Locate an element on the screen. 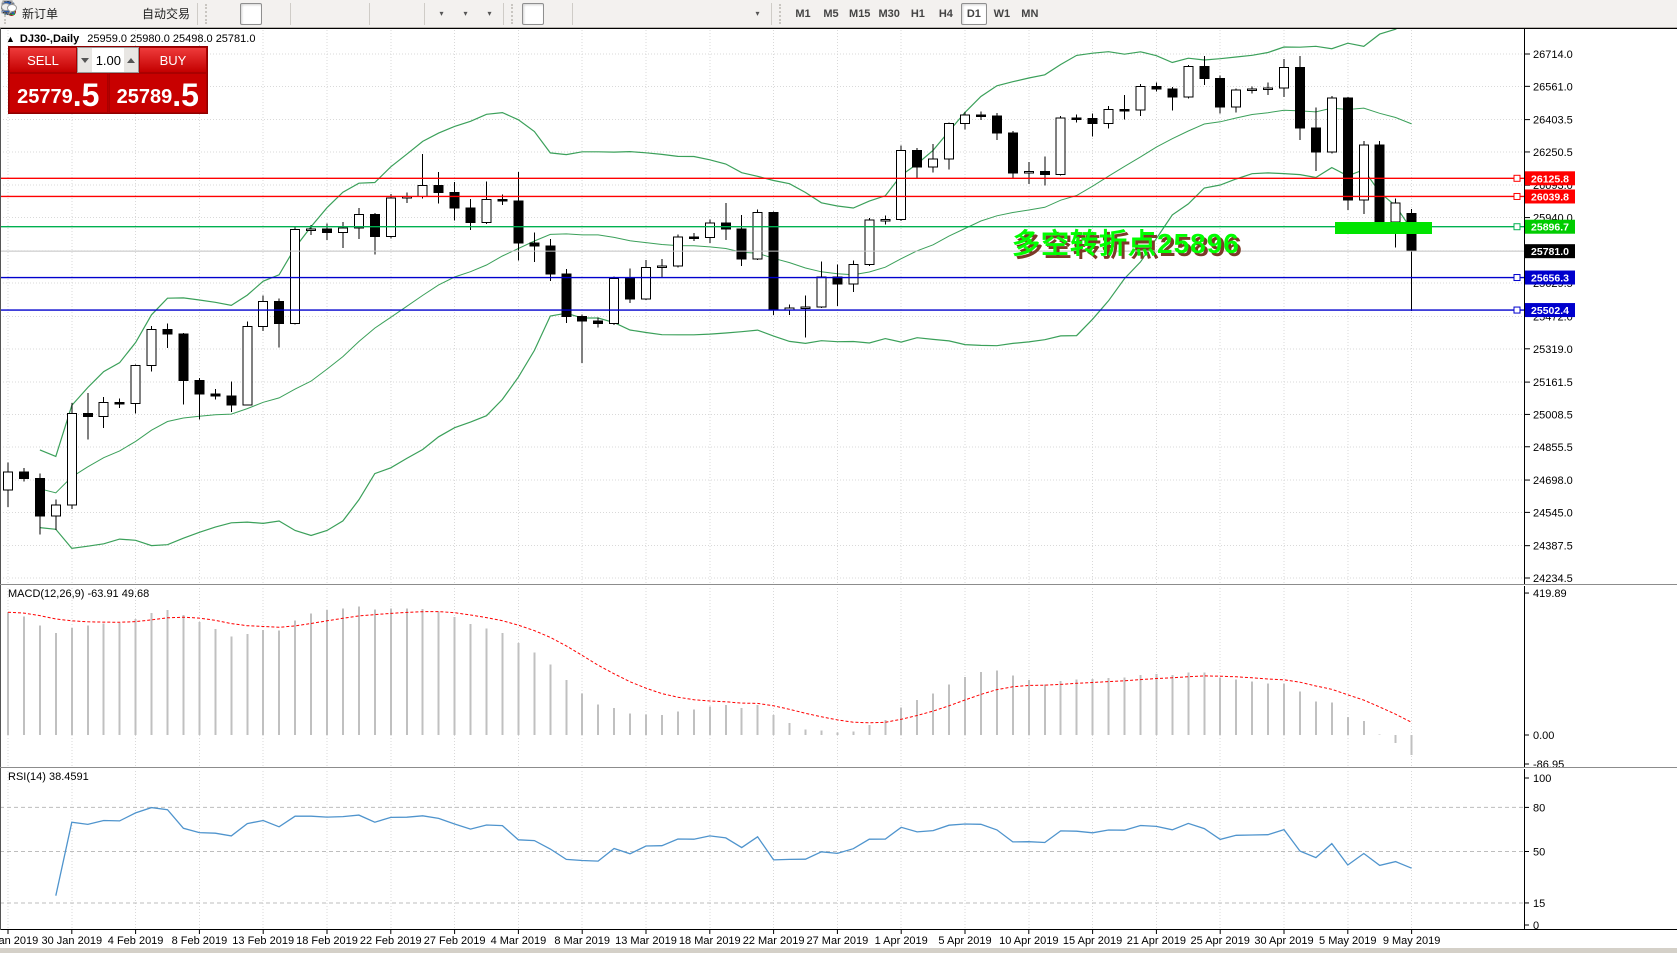 The width and height of the screenshot is (1677, 953). equidistant-channel-button: E is located at coordinates (336, 13).